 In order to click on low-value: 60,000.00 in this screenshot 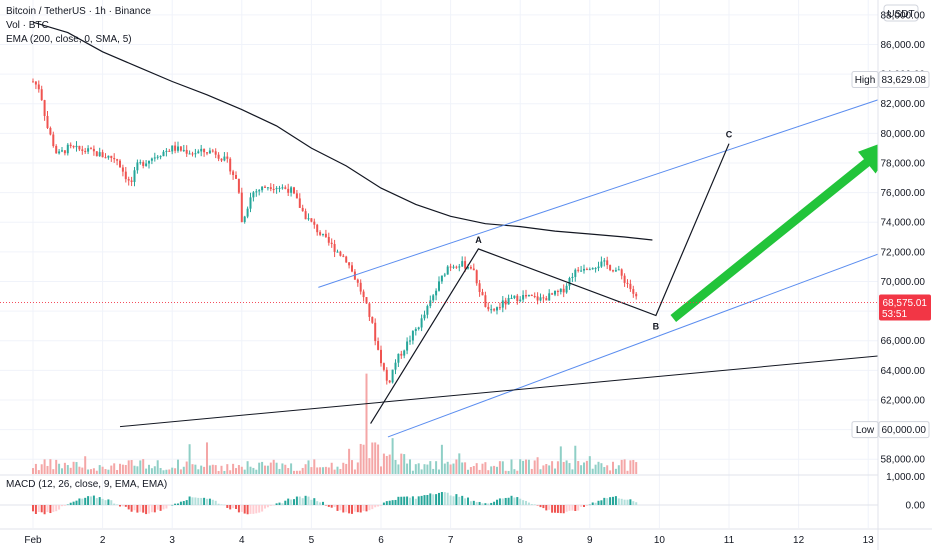, I will do `click(904, 430)`.